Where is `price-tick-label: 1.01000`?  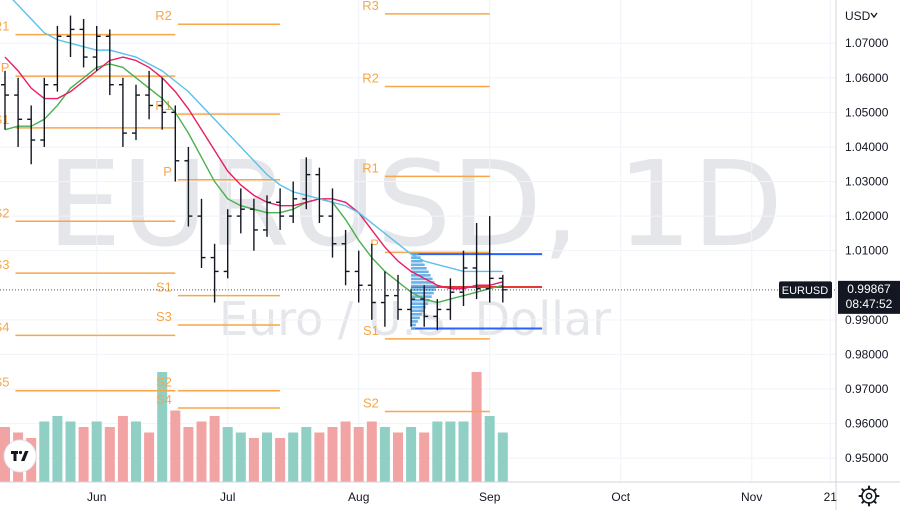 price-tick-label: 1.01000 is located at coordinates (867, 251).